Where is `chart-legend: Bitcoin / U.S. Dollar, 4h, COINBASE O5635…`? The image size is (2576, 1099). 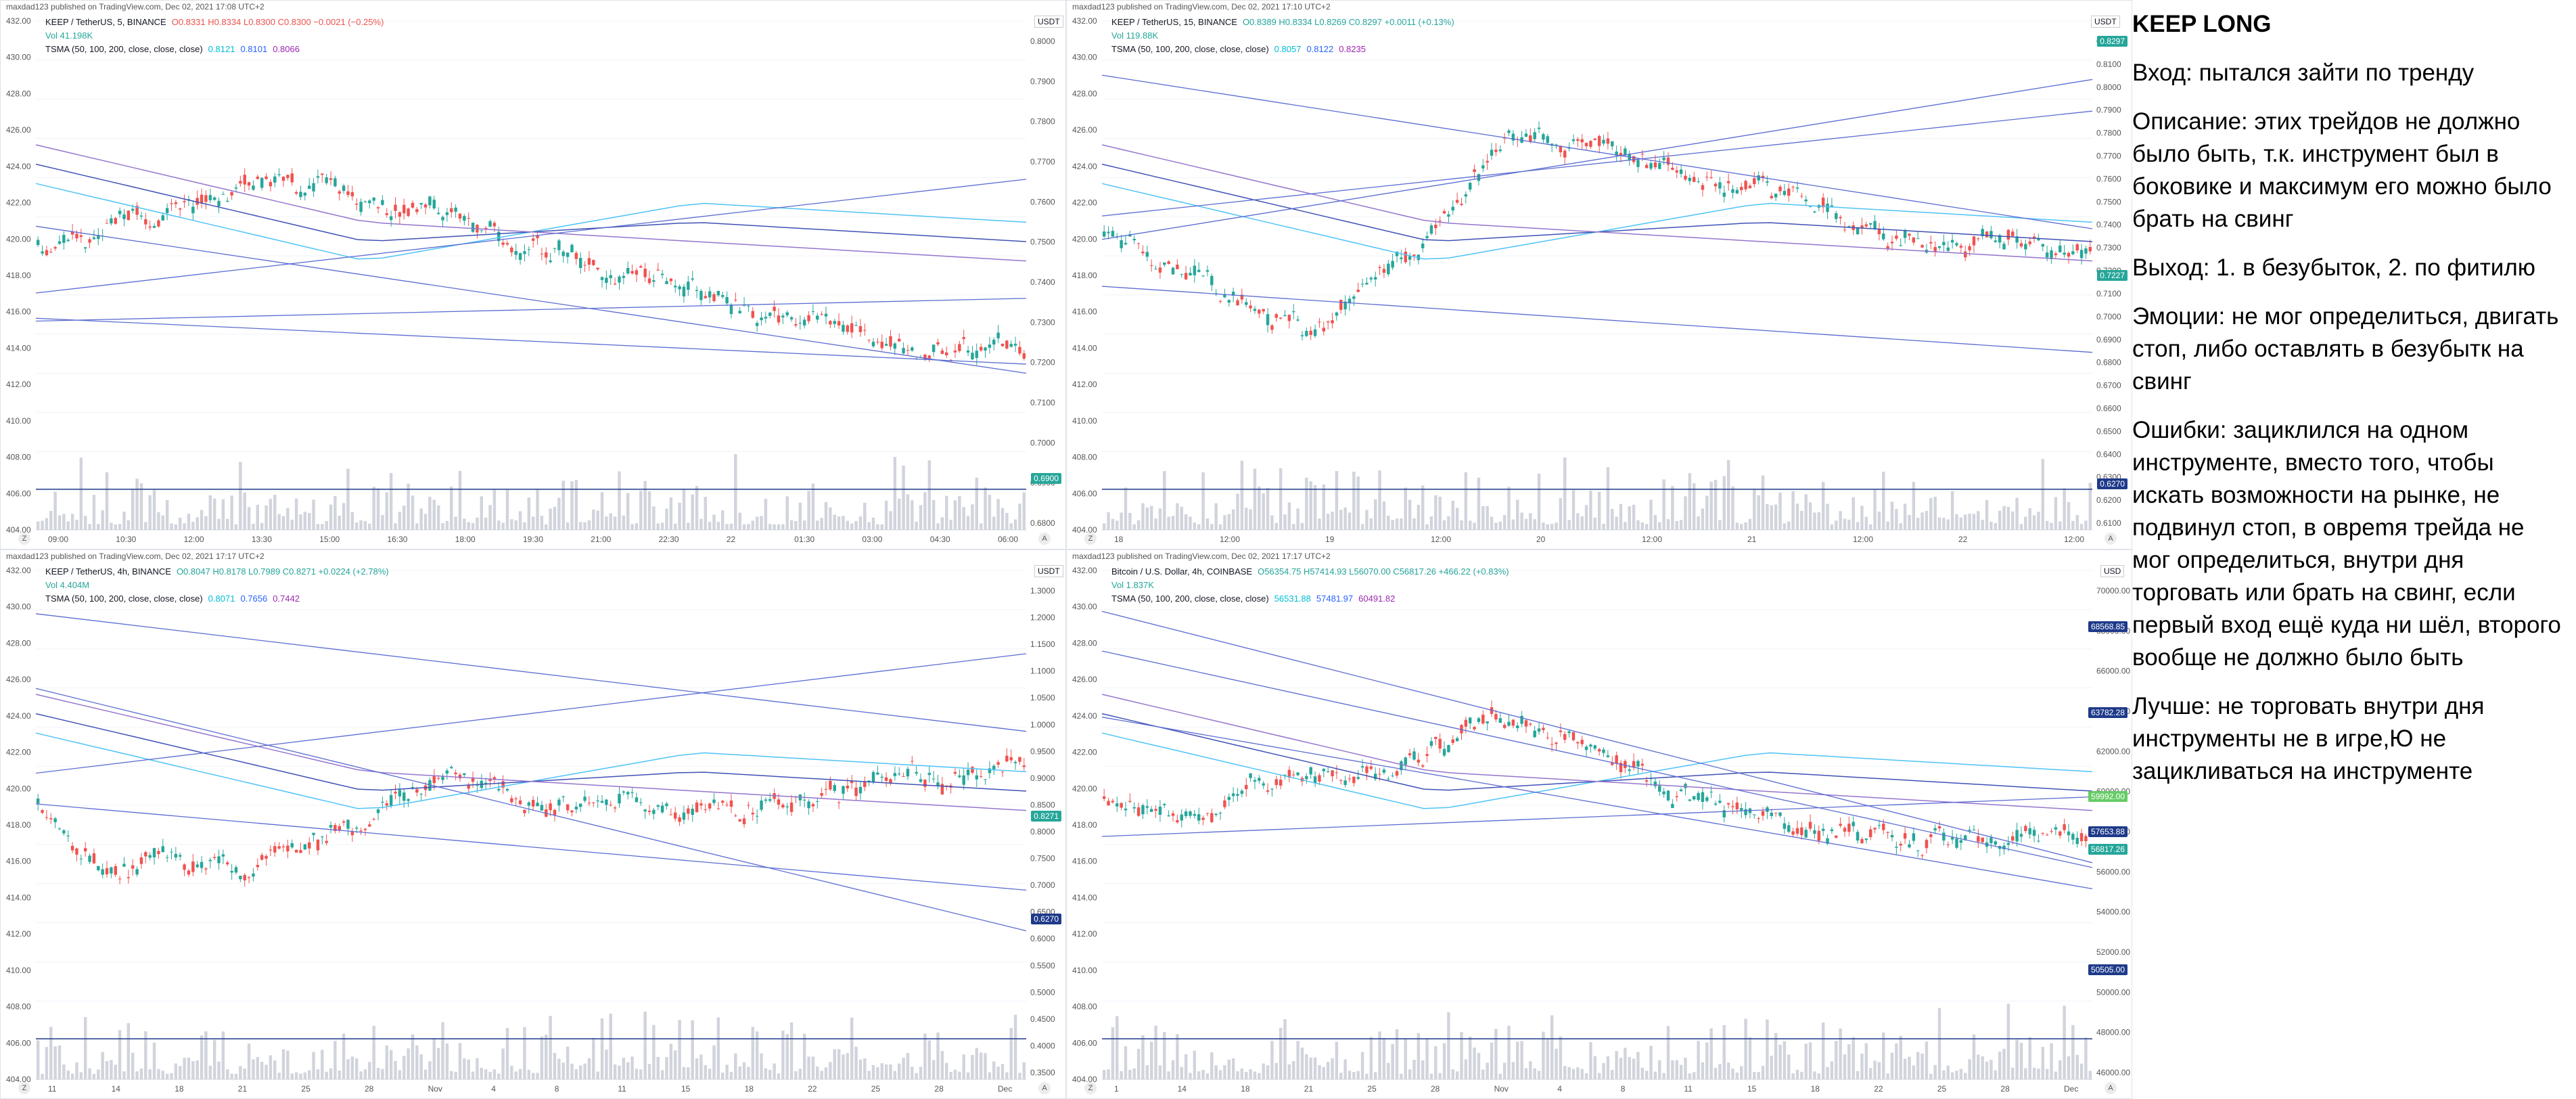
chart-legend: Bitcoin / U.S. Dollar, 4h, COINBASE O5635… is located at coordinates (1310, 585).